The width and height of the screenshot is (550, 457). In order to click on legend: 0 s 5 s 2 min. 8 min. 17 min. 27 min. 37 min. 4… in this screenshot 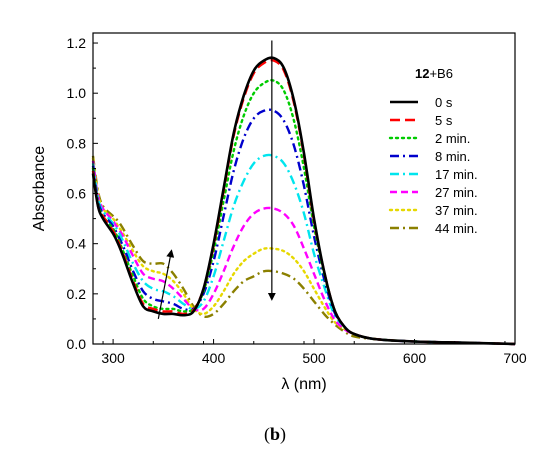, I will do `click(433, 165)`.